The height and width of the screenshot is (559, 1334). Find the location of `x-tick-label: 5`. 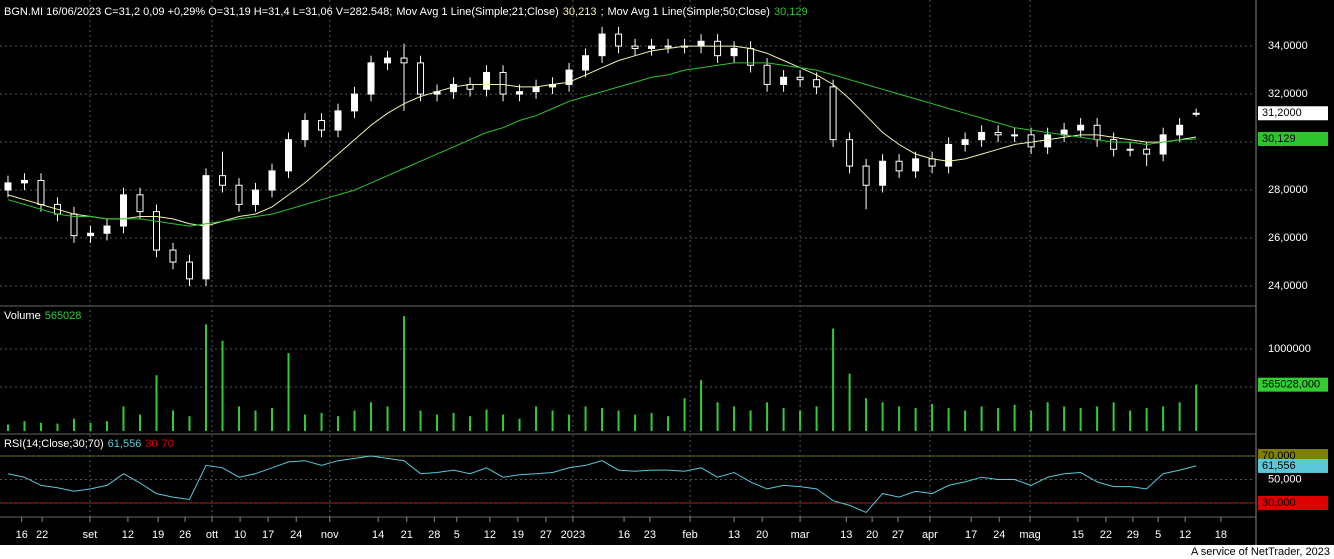

x-tick-label: 5 is located at coordinates (457, 535).